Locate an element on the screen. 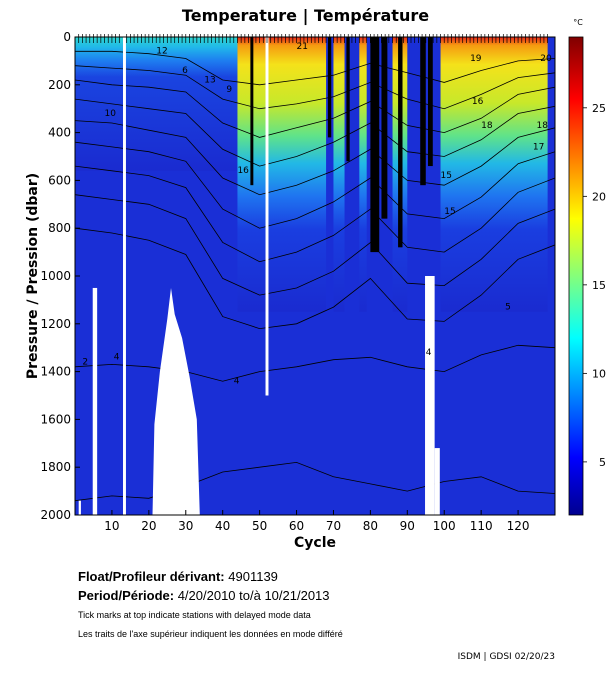 The height and width of the screenshot is (675, 611). x-tick-label: 80 is located at coordinates (370, 526).